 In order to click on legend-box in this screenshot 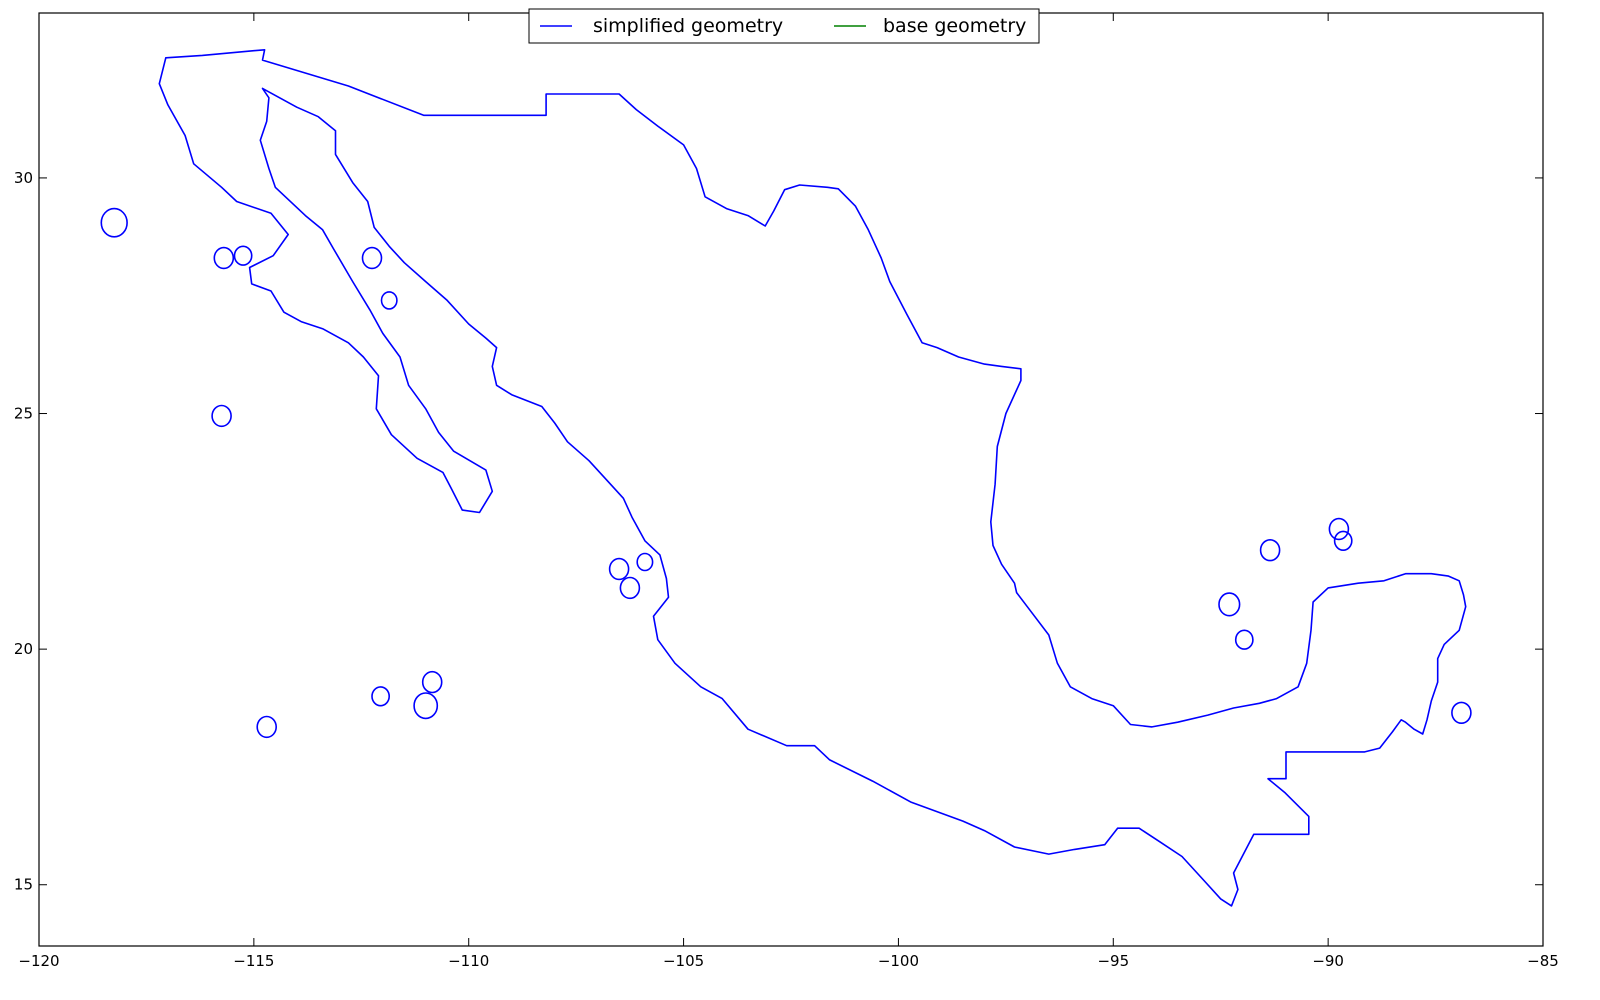, I will do `click(784, 26)`.